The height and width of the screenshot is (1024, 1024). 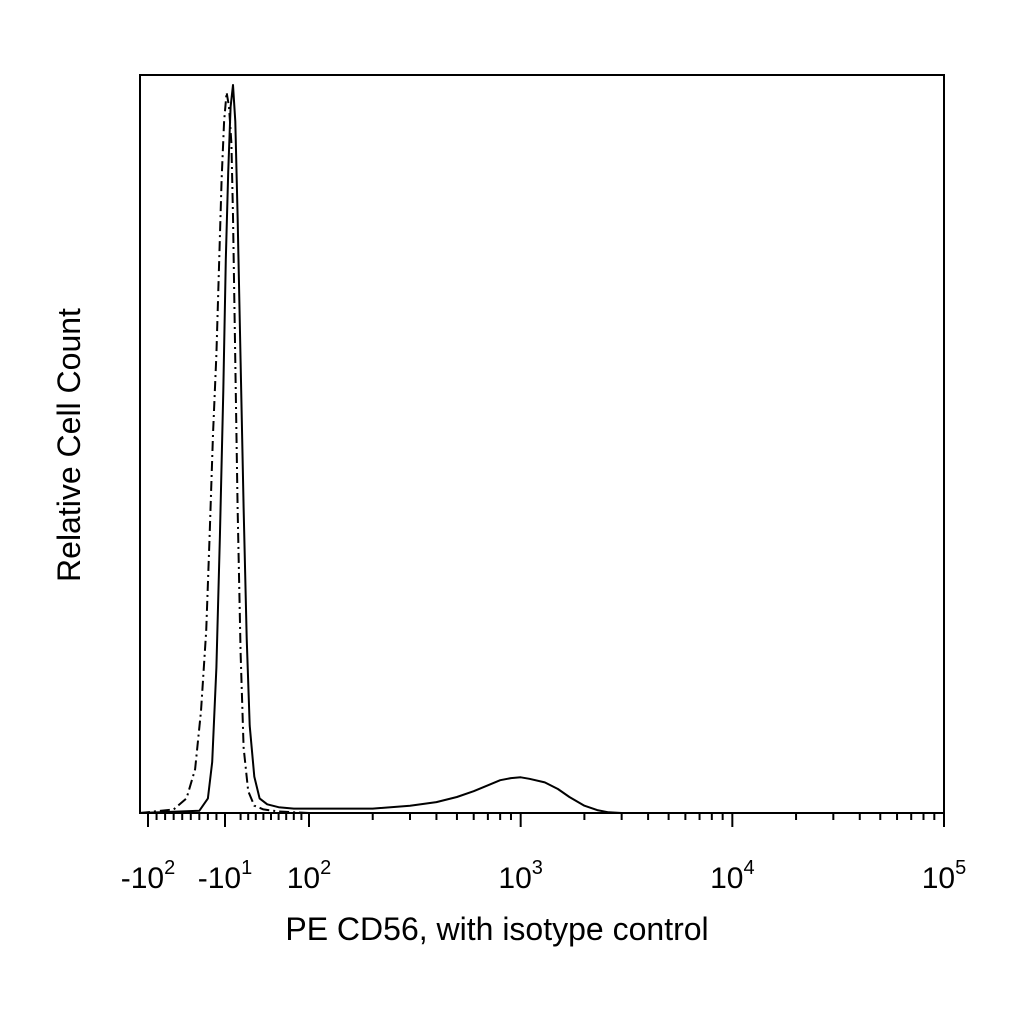 I want to click on y-axis-label: Relative Cell Count, so click(x=69, y=445).